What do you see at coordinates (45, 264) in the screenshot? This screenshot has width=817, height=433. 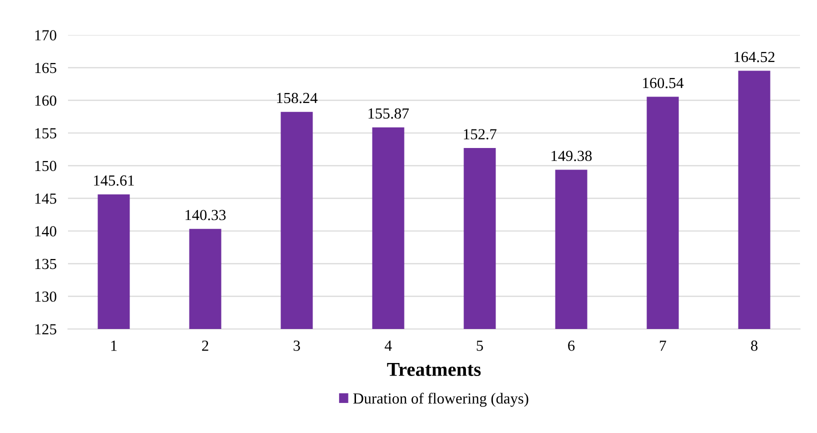 I see `y-tick-label: 135` at bounding box center [45, 264].